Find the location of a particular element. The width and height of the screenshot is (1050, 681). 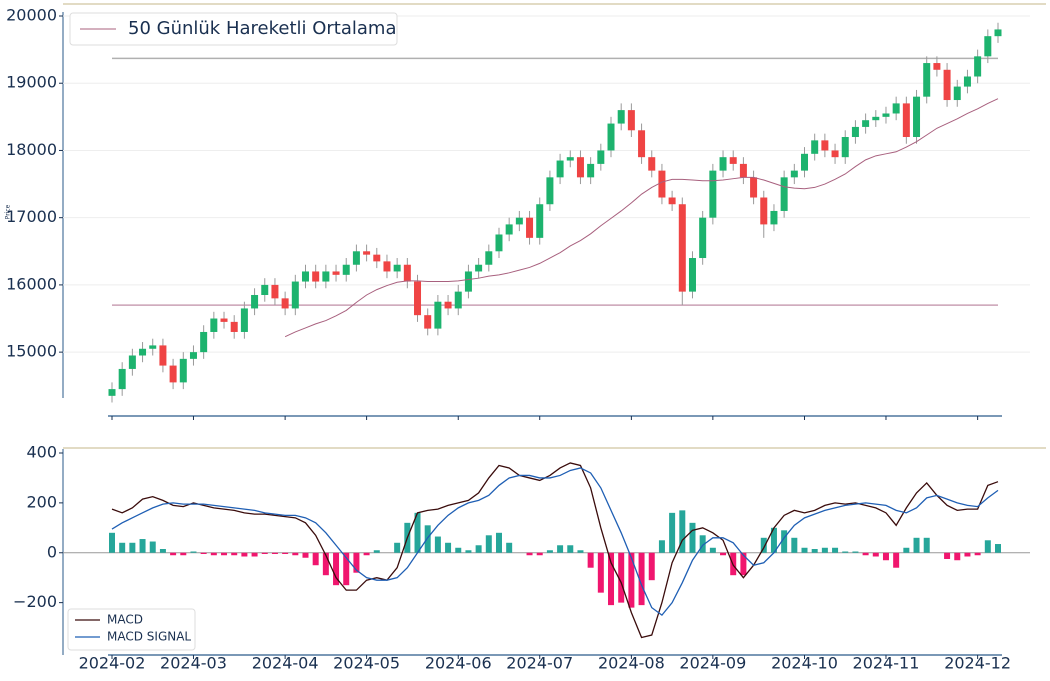

x-tick-label: 2024-12 is located at coordinates (977, 663).